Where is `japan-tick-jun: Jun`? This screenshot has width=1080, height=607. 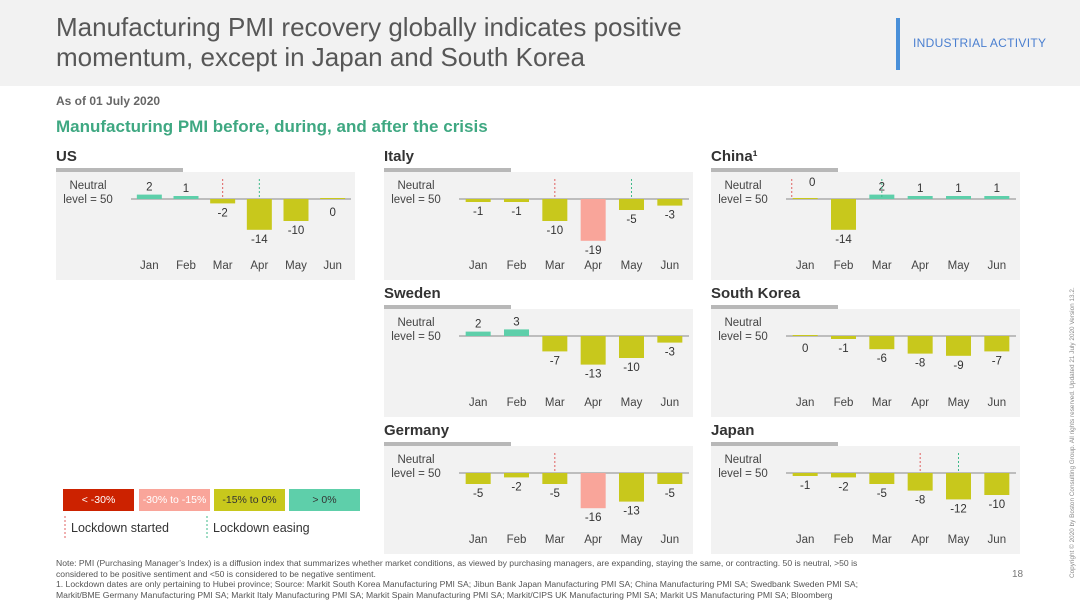 japan-tick-jun: Jun is located at coordinates (997, 540).